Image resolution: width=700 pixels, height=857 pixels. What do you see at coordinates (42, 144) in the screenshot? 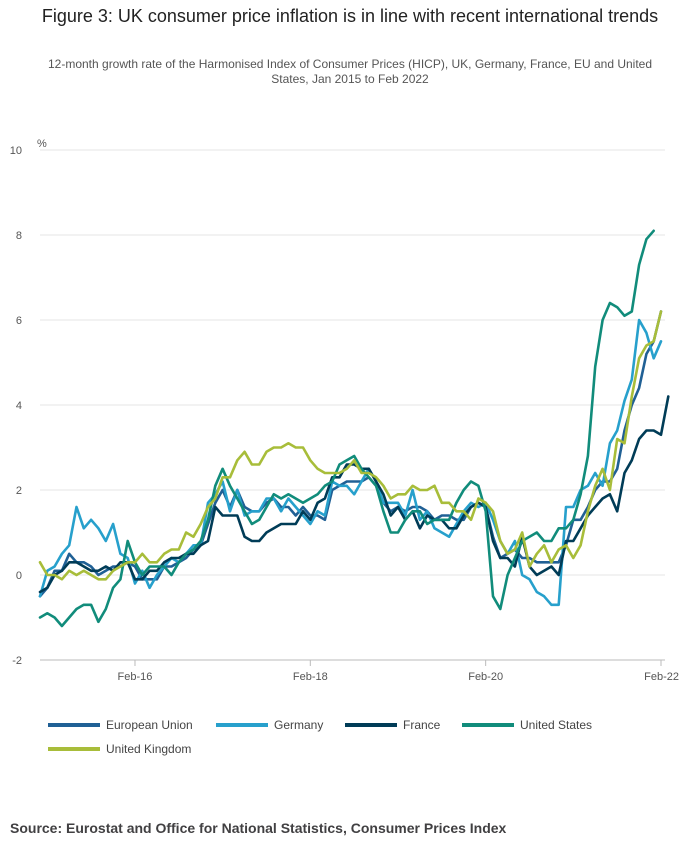
I see `y-axis-label: %` at bounding box center [42, 144].